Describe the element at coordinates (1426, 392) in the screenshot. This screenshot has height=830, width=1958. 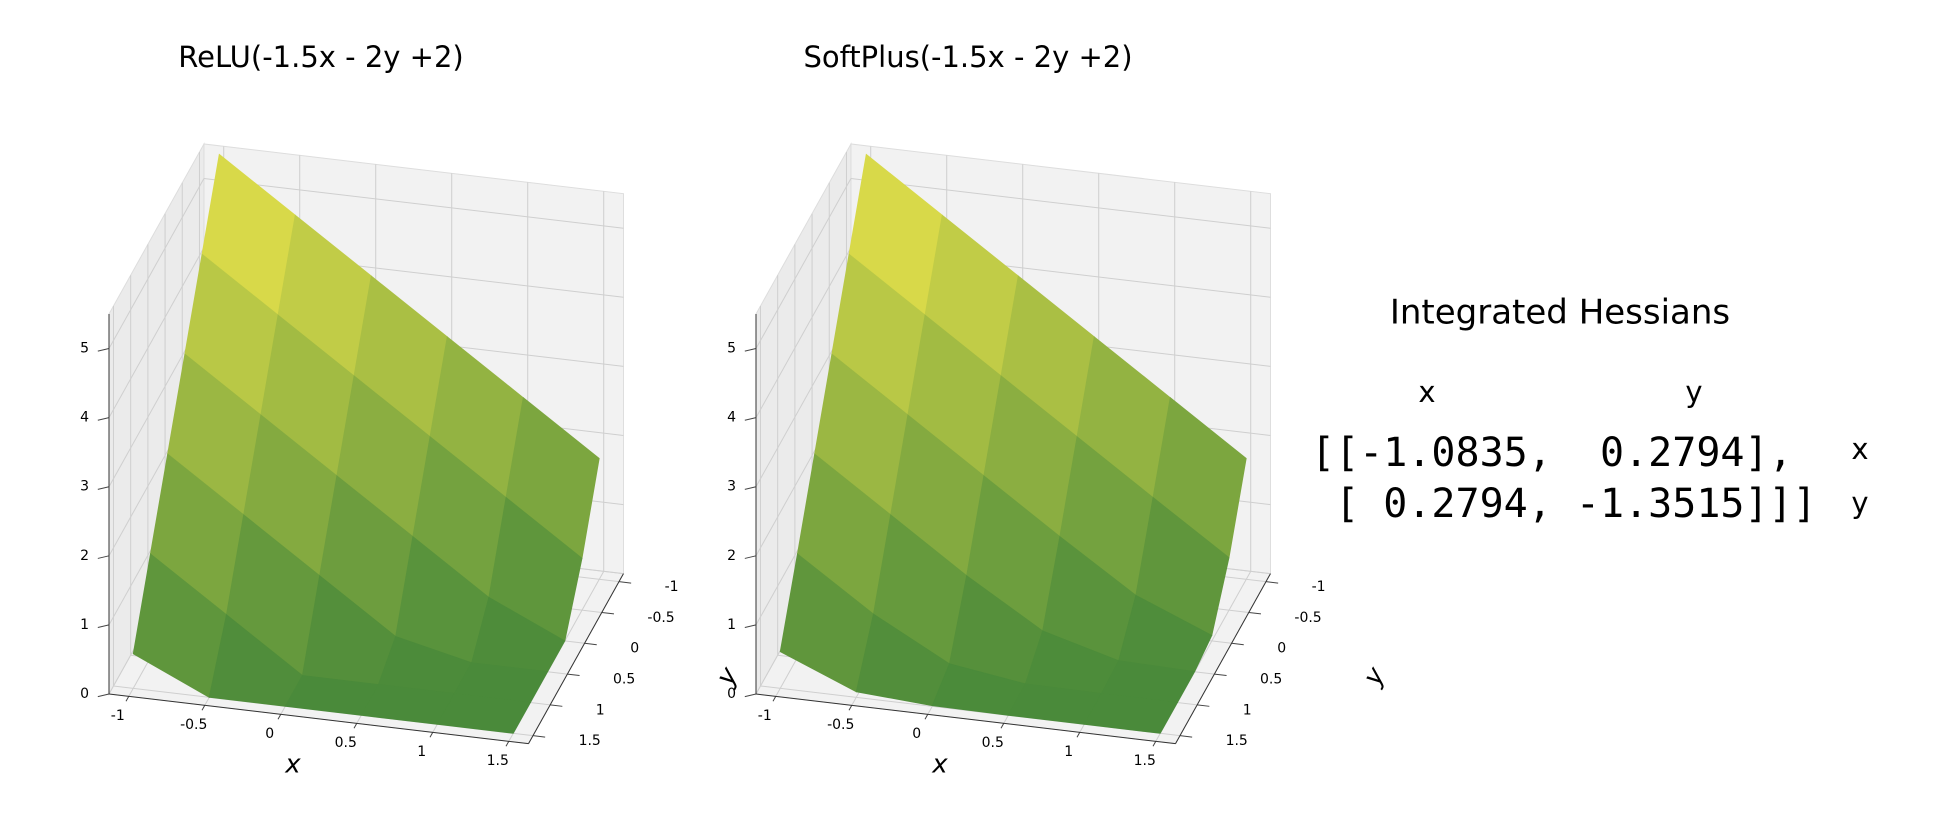
I see `column-label: x` at that location.